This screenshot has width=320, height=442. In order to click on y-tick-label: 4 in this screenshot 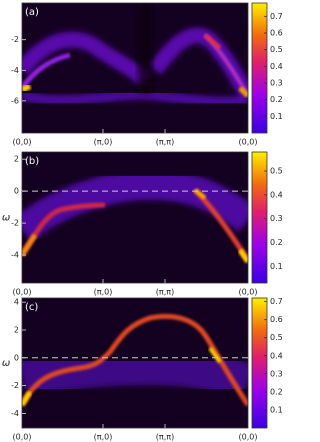, I will do `click(16, 302)`.